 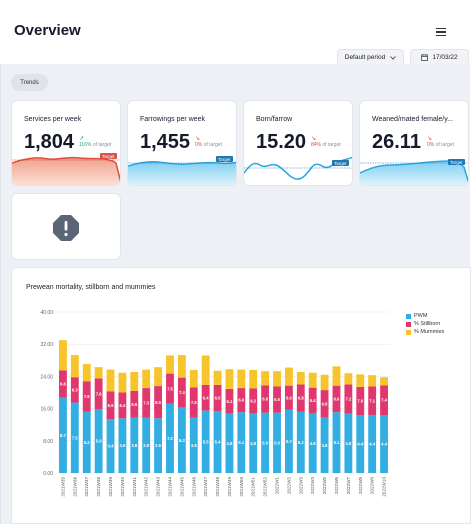 What do you see at coordinates (66, 226) in the screenshot?
I see `warning-card` at bounding box center [66, 226].